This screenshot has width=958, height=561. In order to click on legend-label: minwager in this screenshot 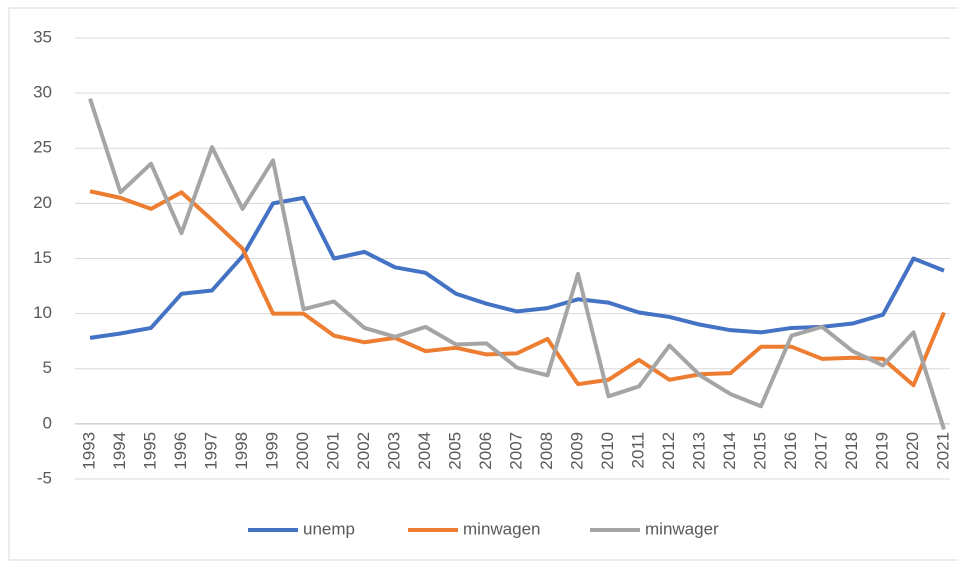, I will do `click(682, 528)`.